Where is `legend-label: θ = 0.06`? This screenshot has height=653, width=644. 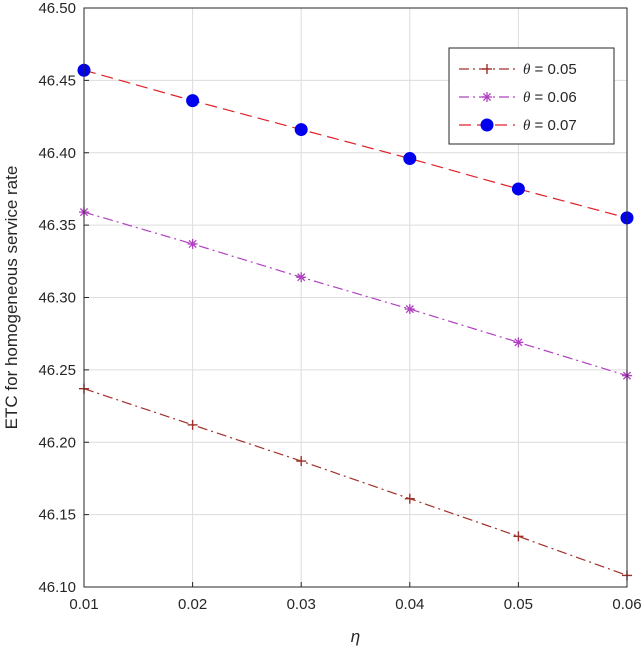 legend-label: θ = 0.06 is located at coordinates (550, 97).